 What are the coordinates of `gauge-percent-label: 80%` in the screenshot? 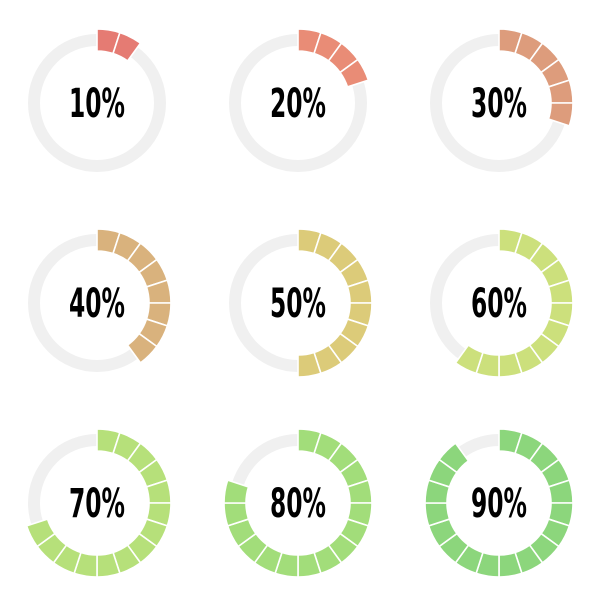 It's located at (298, 504).